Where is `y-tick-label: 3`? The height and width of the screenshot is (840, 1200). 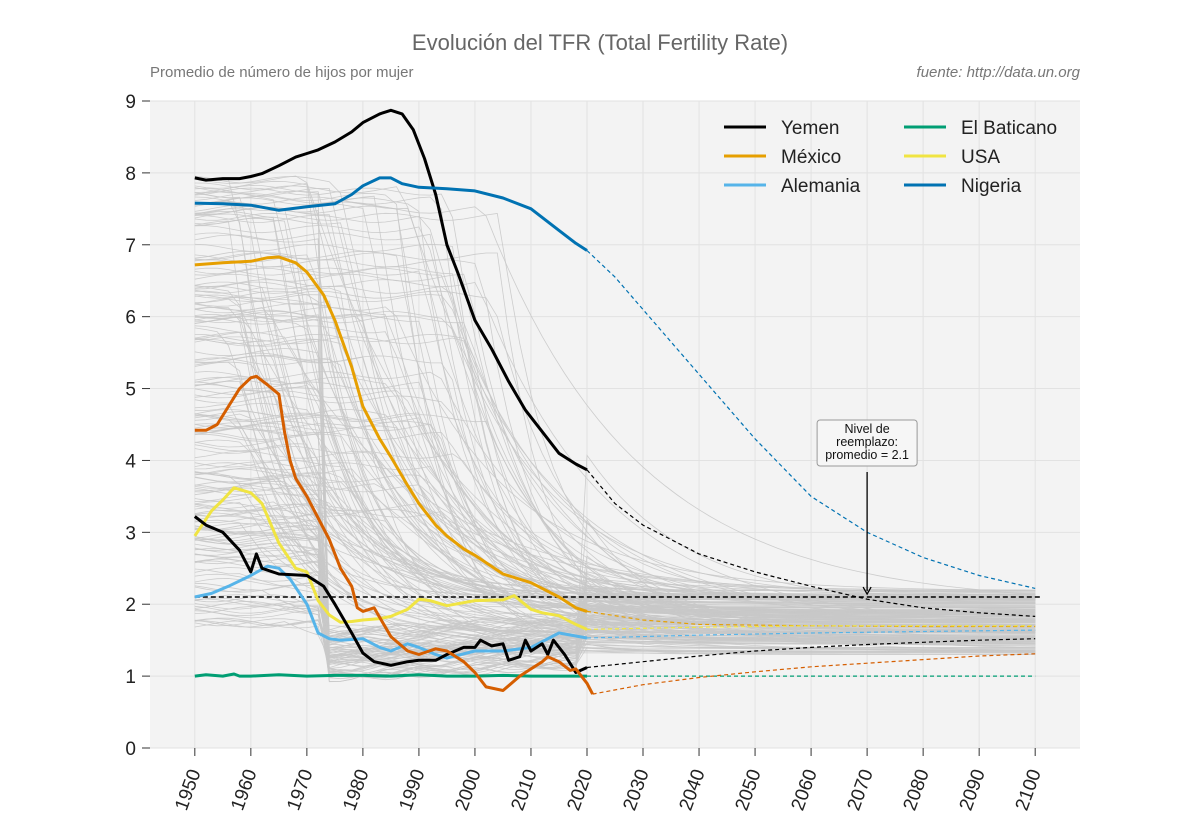 y-tick-label: 3 is located at coordinates (130, 533).